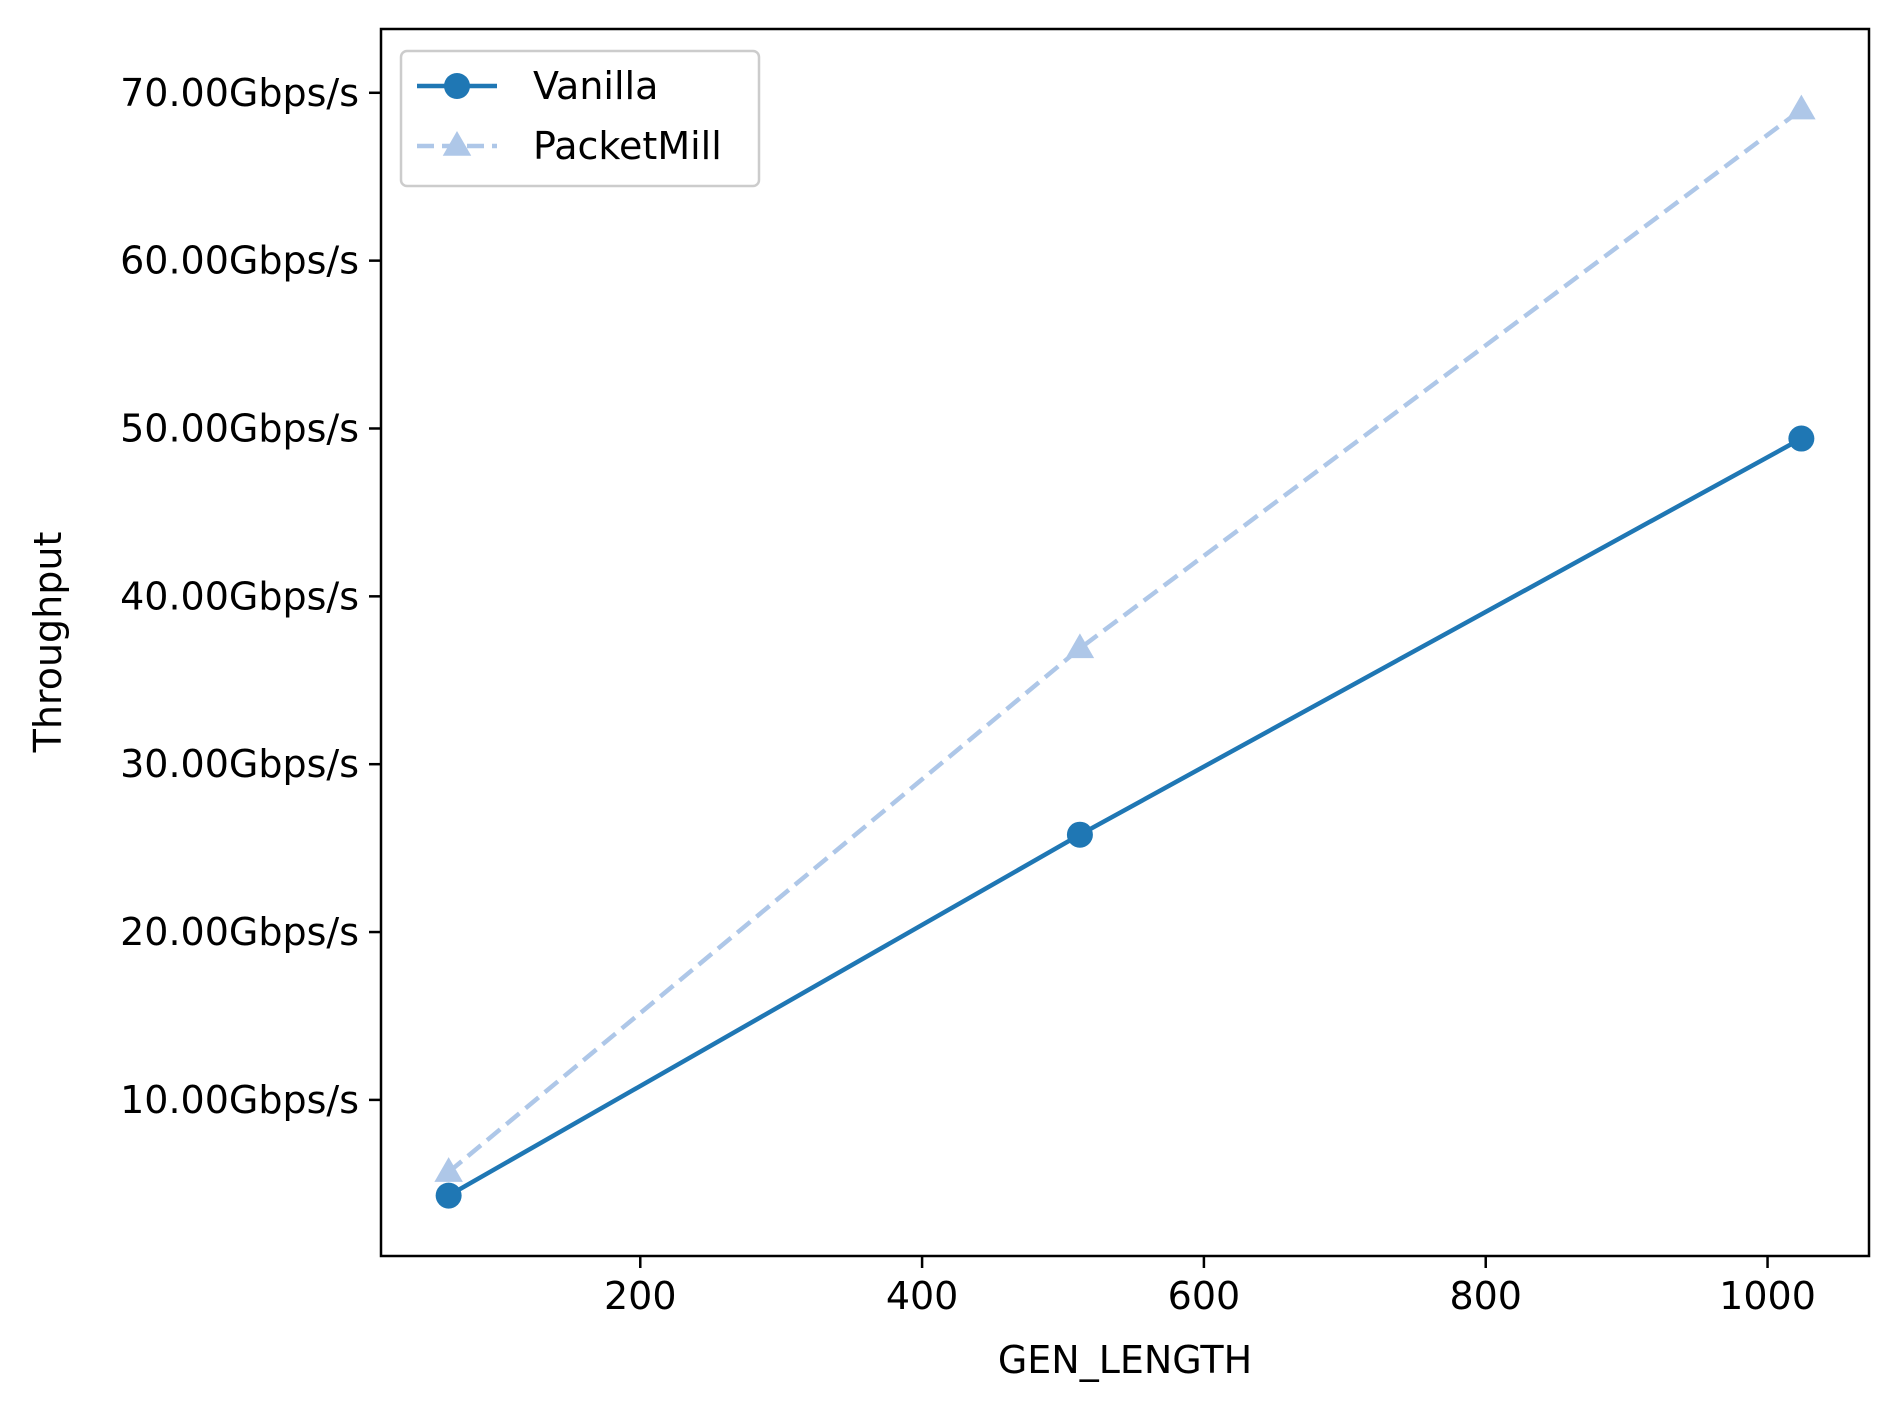 Image resolution: width=1890 pixels, height=1408 pixels. I want to click on legend-marker-packetmill, so click(457, 143).